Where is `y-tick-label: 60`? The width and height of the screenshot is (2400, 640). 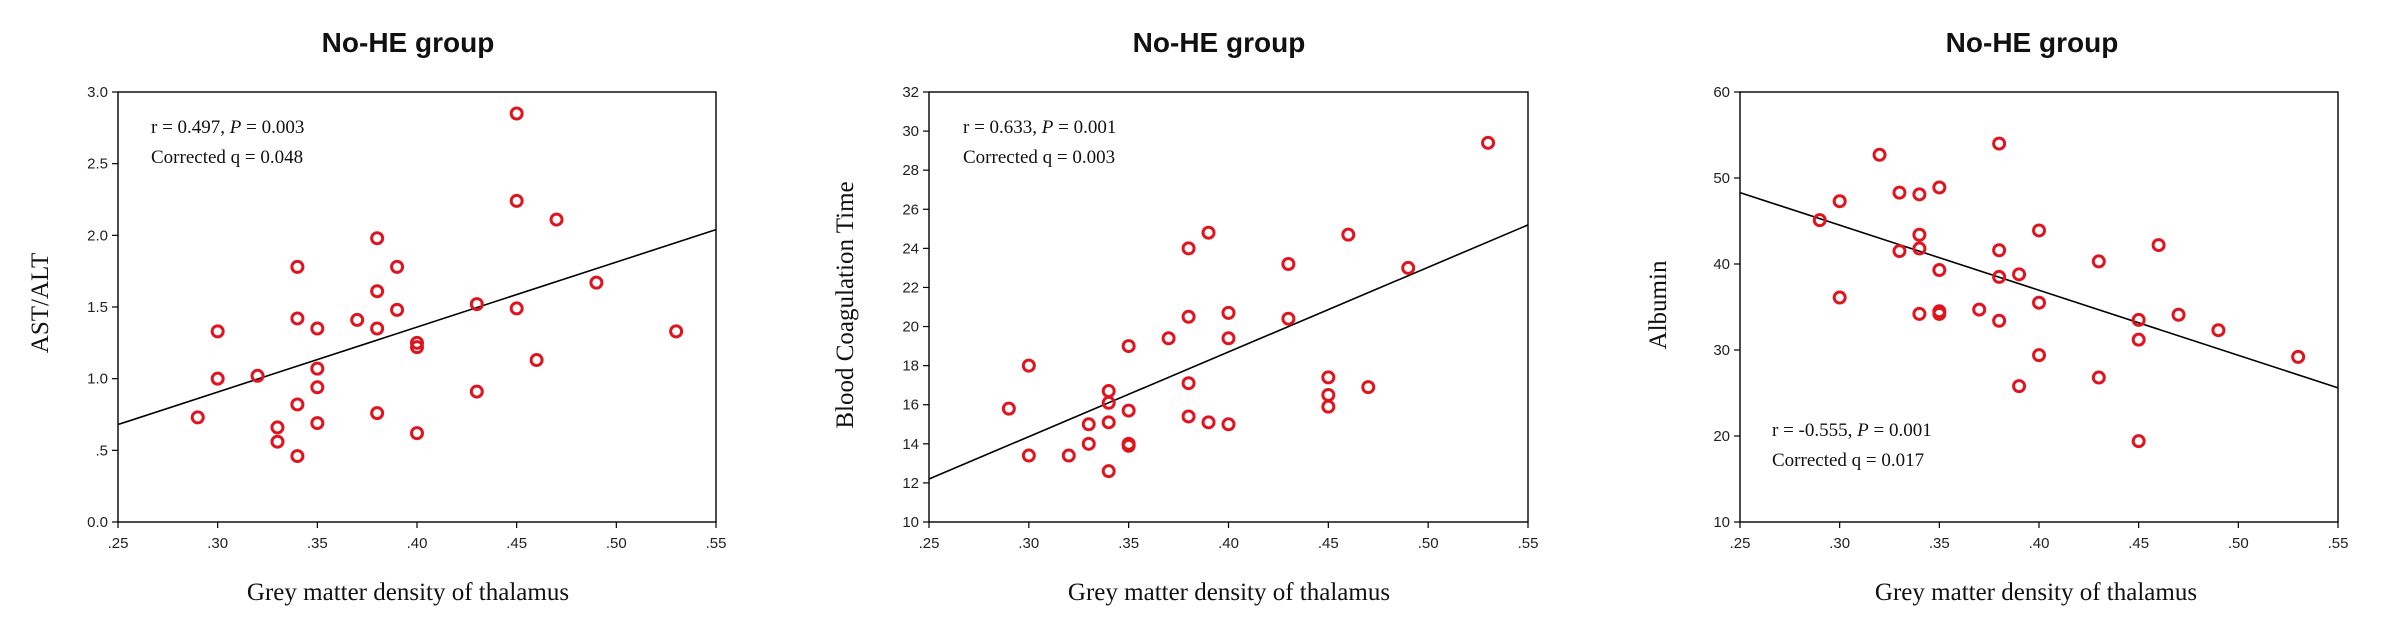 y-tick-label: 60 is located at coordinates (1721, 92).